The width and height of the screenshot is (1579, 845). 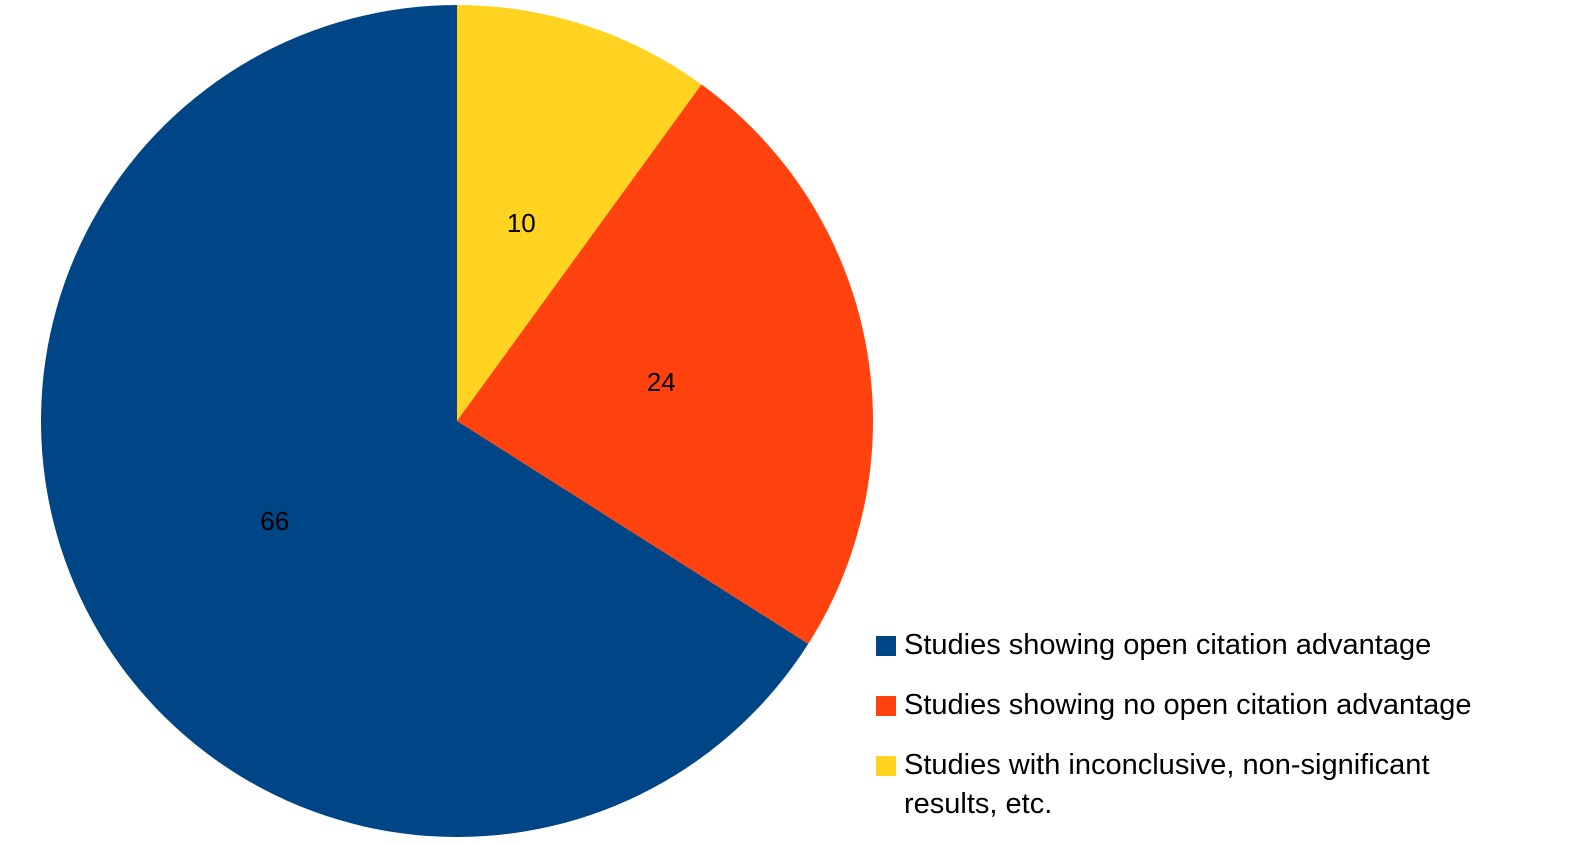 I want to click on legend-item-open-advantage: Studies showing open citation advantage, so click(x=1226, y=645).